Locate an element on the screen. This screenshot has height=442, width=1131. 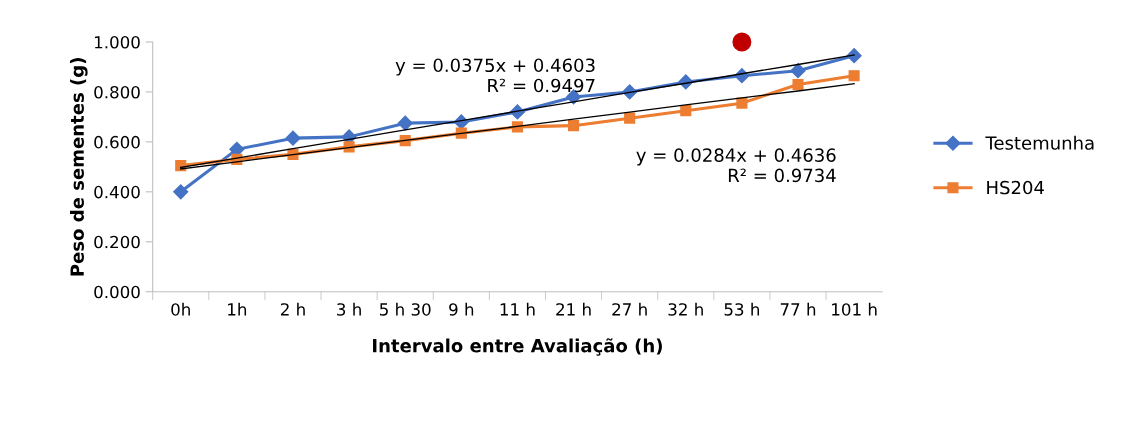
x-tick-label: 2 h is located at coordinates (292, 309).